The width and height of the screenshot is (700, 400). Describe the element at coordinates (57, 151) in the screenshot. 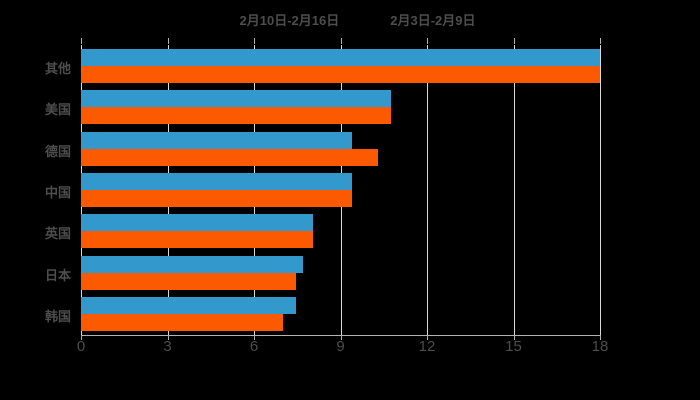

I see `y-category-label: 德国` at that location.